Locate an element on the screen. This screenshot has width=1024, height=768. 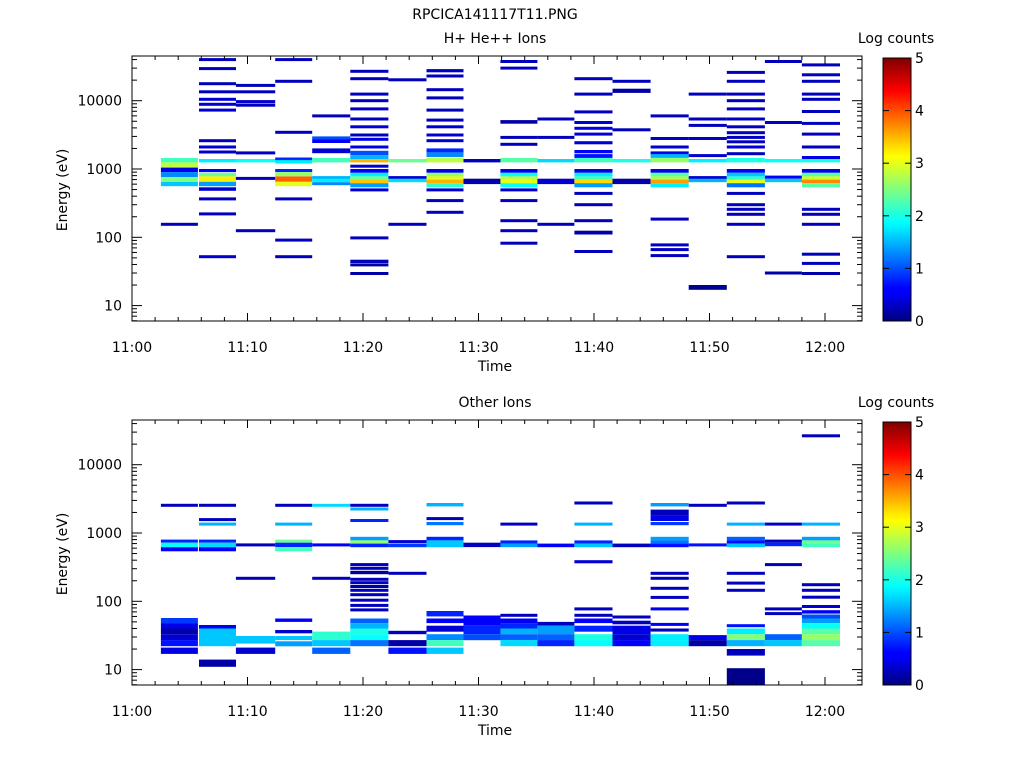
y-tick-label: 10 is located at coordinates (113, 307).